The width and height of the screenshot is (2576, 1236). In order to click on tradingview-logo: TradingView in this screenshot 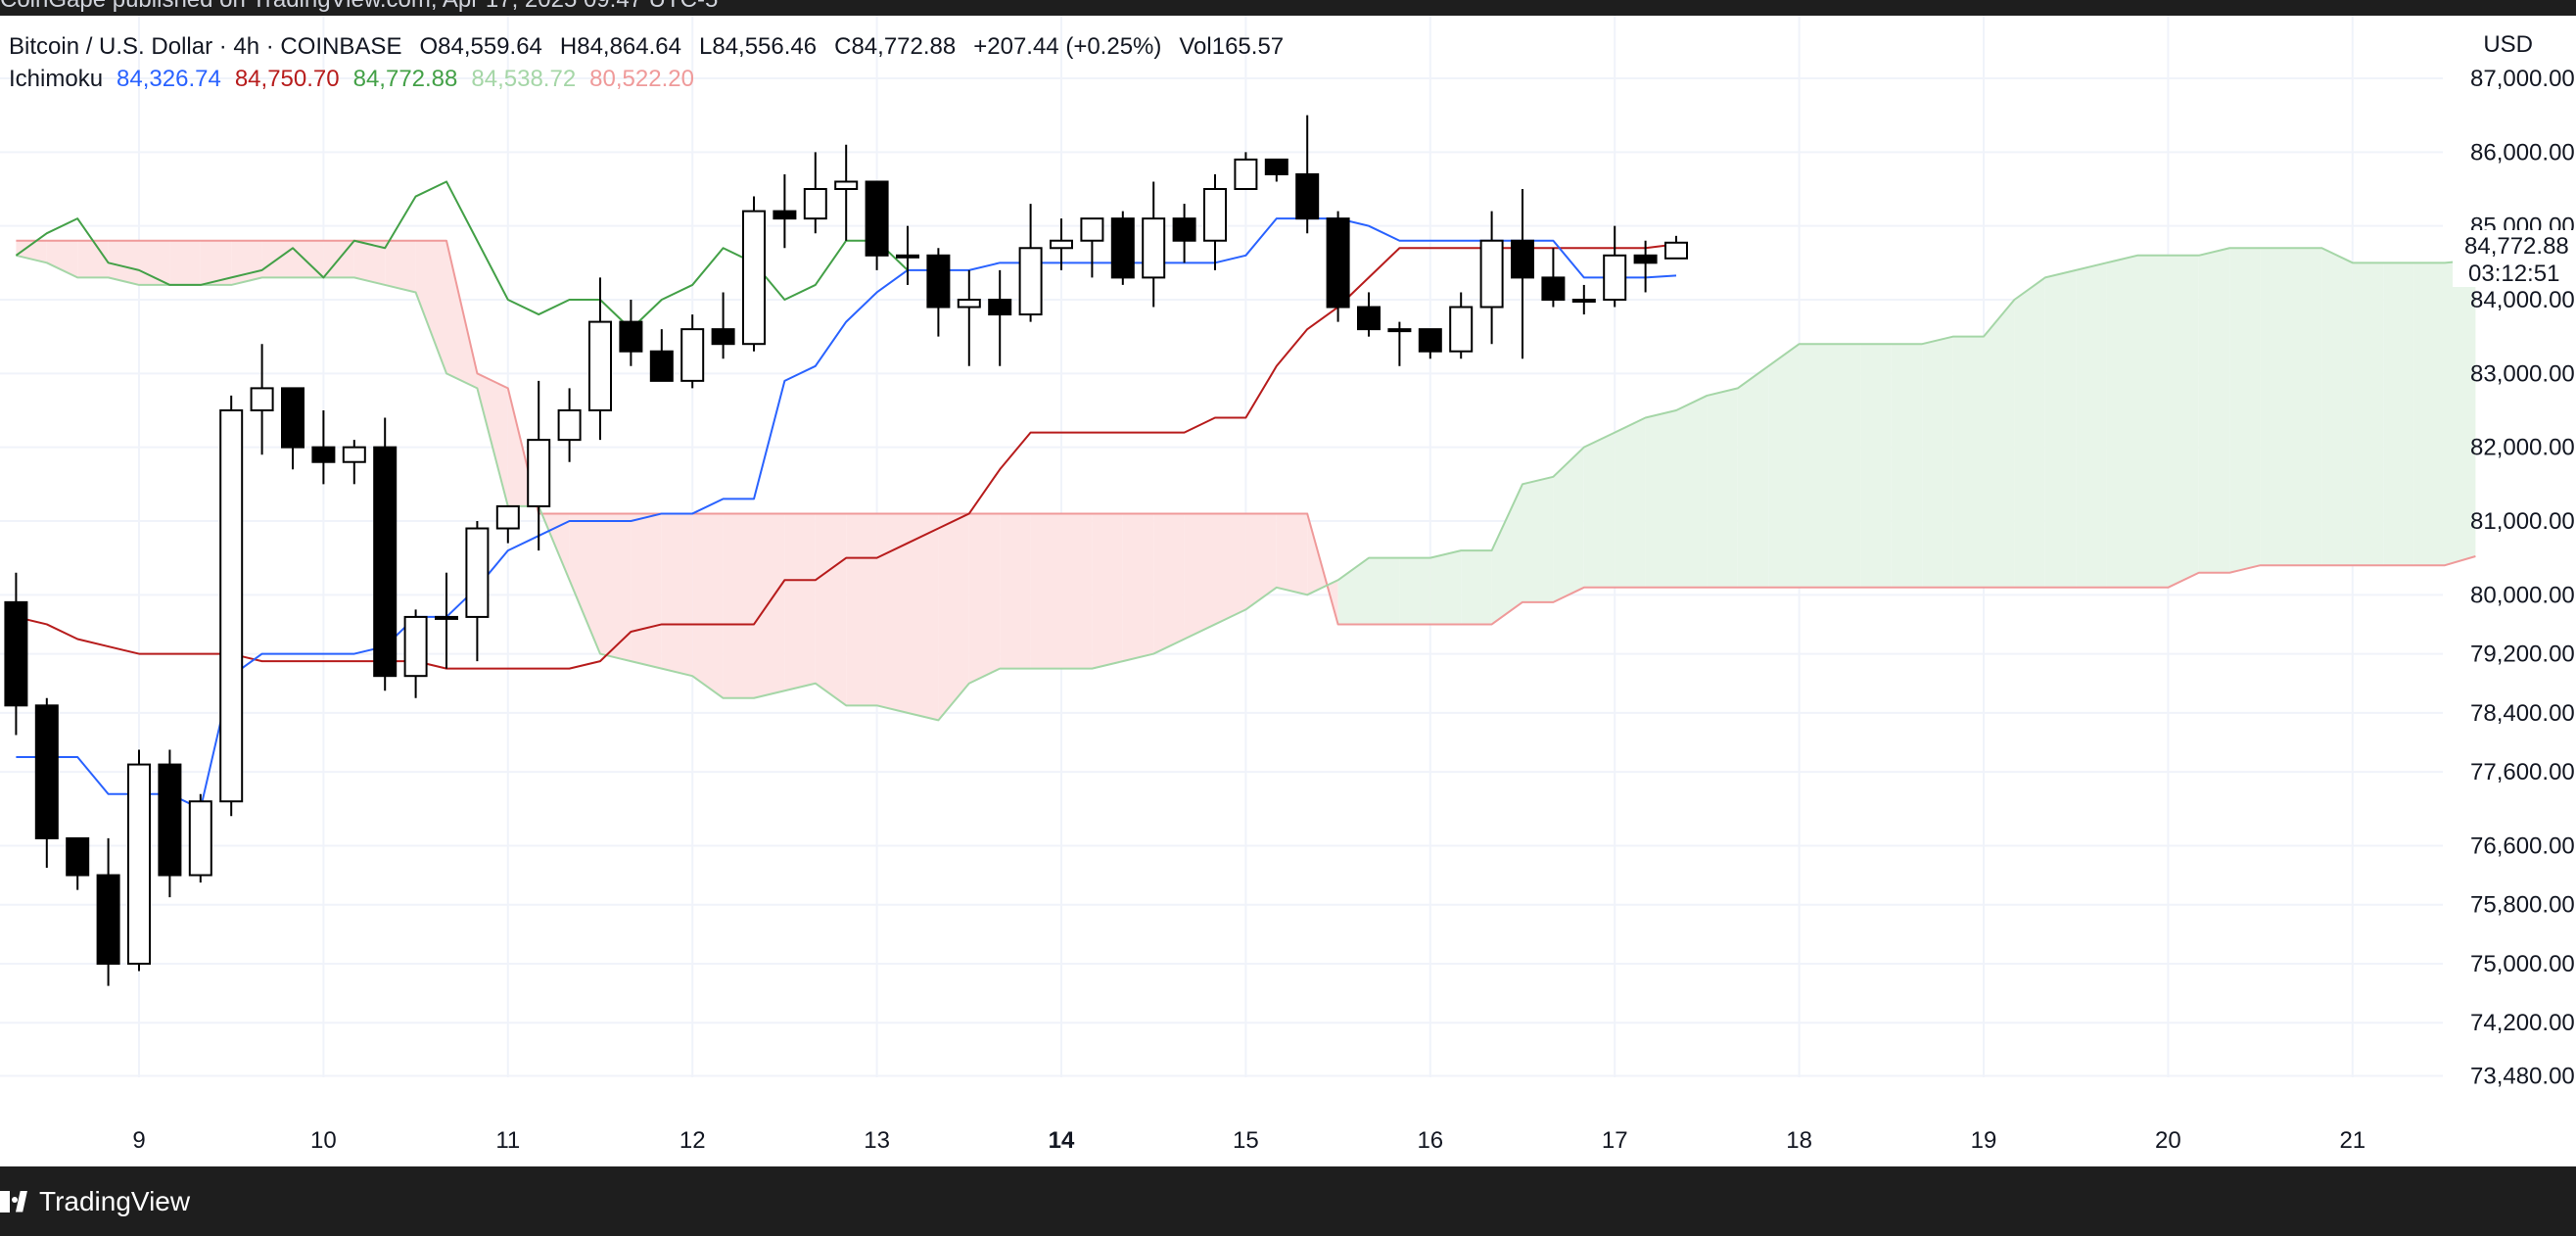, I will do `click(95, 1201)`.